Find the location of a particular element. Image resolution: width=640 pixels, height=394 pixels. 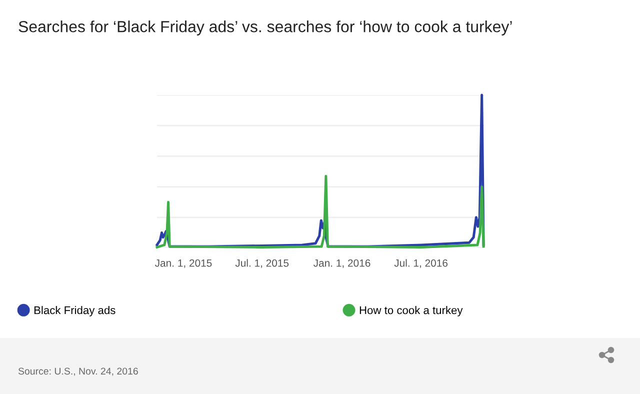

x-tick-label: Jan. 1, 2016 is located at coordinates (341, 263).